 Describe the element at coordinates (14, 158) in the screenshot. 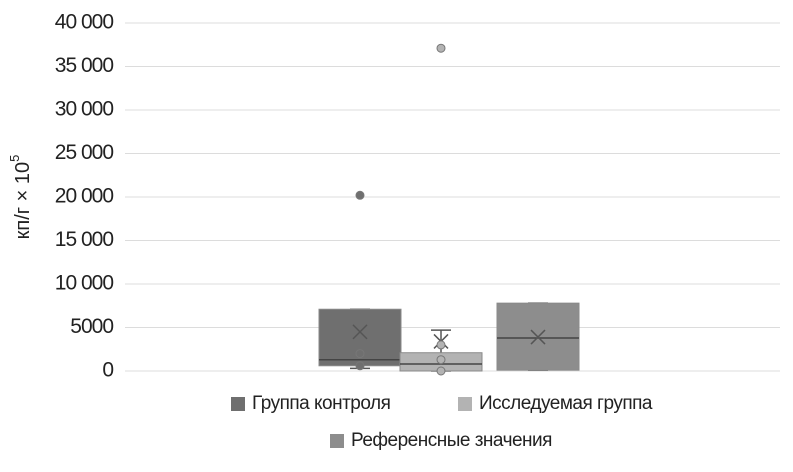

I see `y-axis-label-sup: 5` at that location.